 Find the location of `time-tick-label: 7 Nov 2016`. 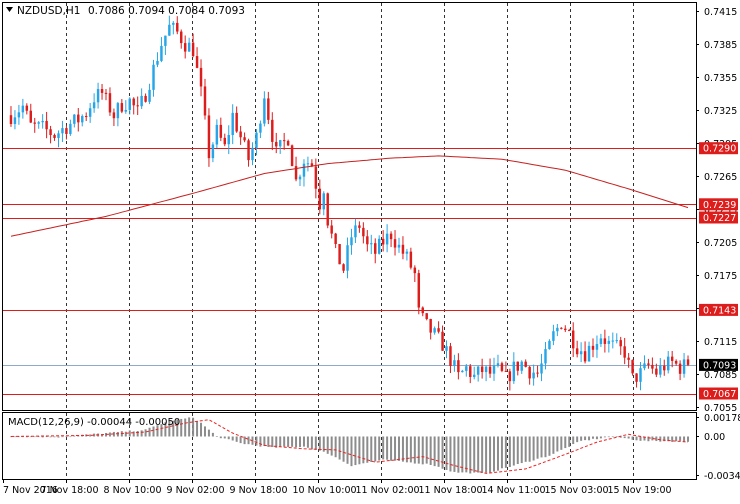

time-tick-label: 7 Nov 2016 is located at coordinates (30, 490).